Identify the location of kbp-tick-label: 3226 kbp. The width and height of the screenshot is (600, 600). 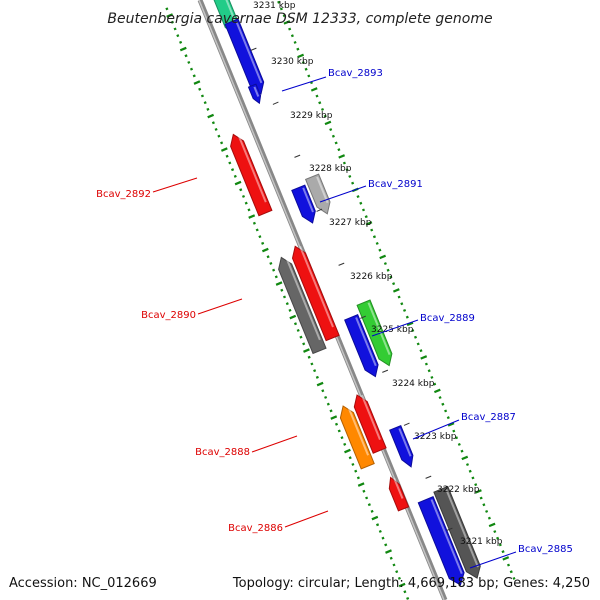
(371, 277).